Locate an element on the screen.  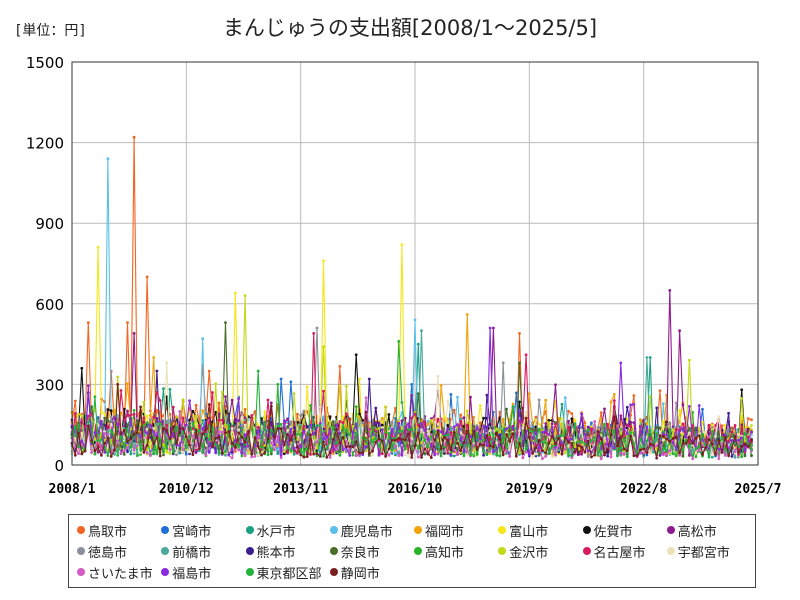
chart-title: まんじゅうの支出額[2008/1～2025/5] is located at coordinates (410, 28).